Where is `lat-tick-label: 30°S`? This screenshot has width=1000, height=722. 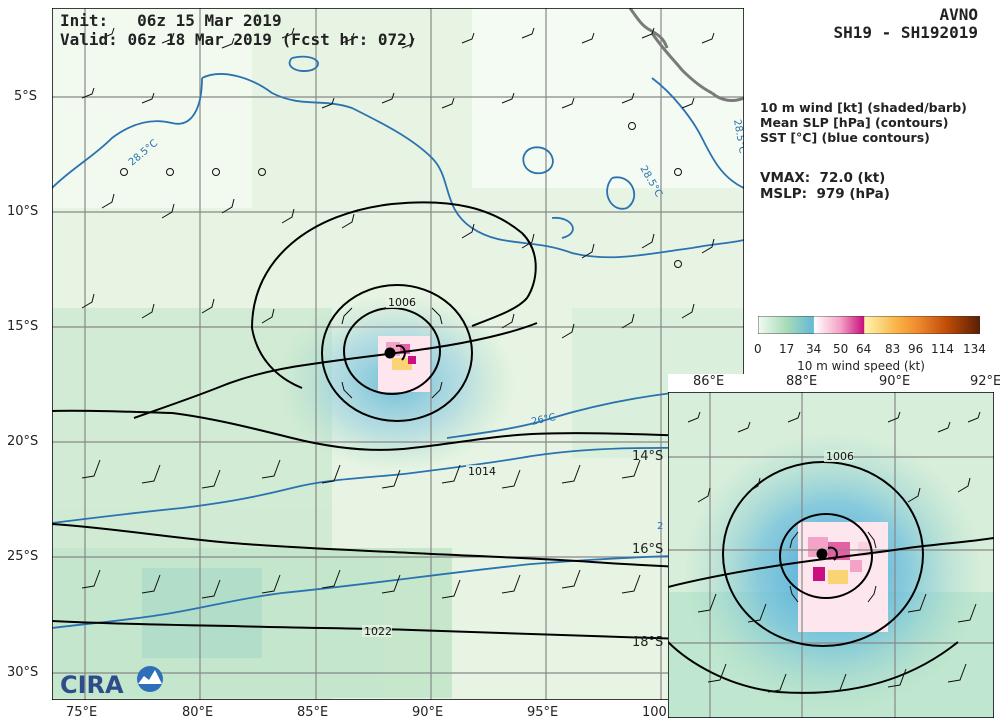 lat-tick-label: 30°S is located at coordinates (23, 672).